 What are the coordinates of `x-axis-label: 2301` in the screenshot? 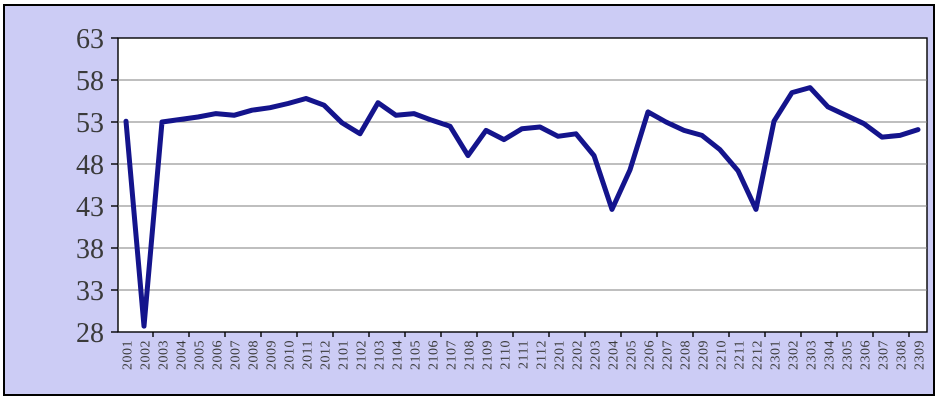 It's located at (776, 355).